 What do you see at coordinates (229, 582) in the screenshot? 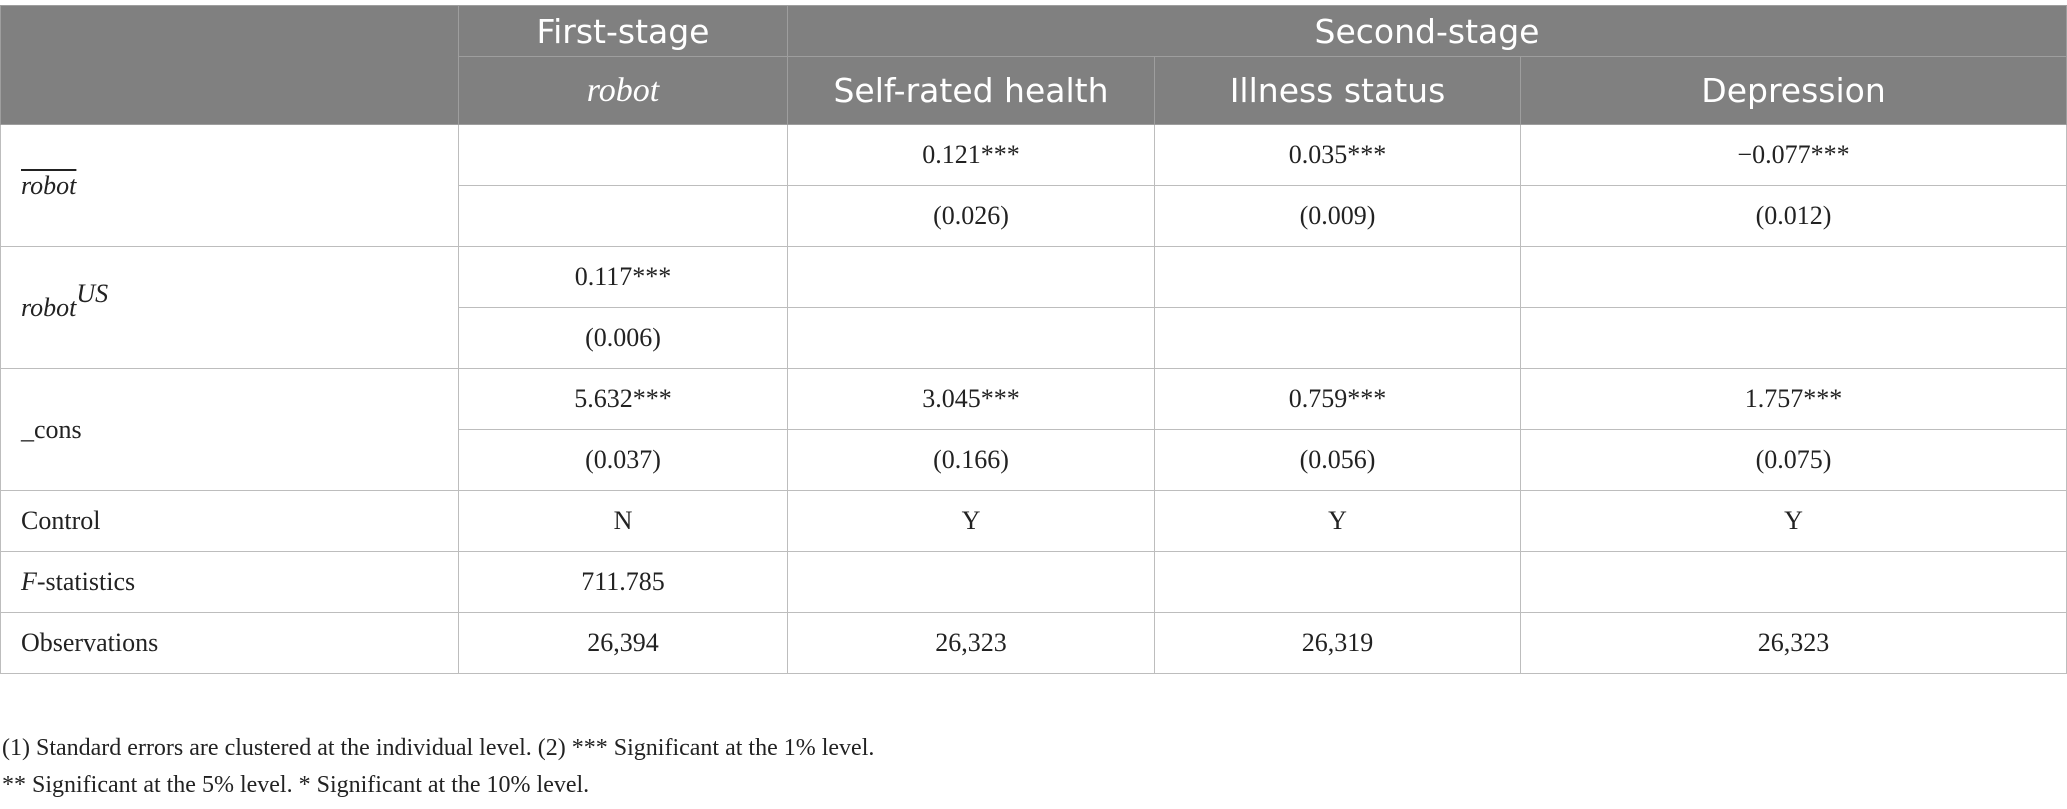
I see `row-label-f-statistics: F-statistics` at bounding box center [229, 582].